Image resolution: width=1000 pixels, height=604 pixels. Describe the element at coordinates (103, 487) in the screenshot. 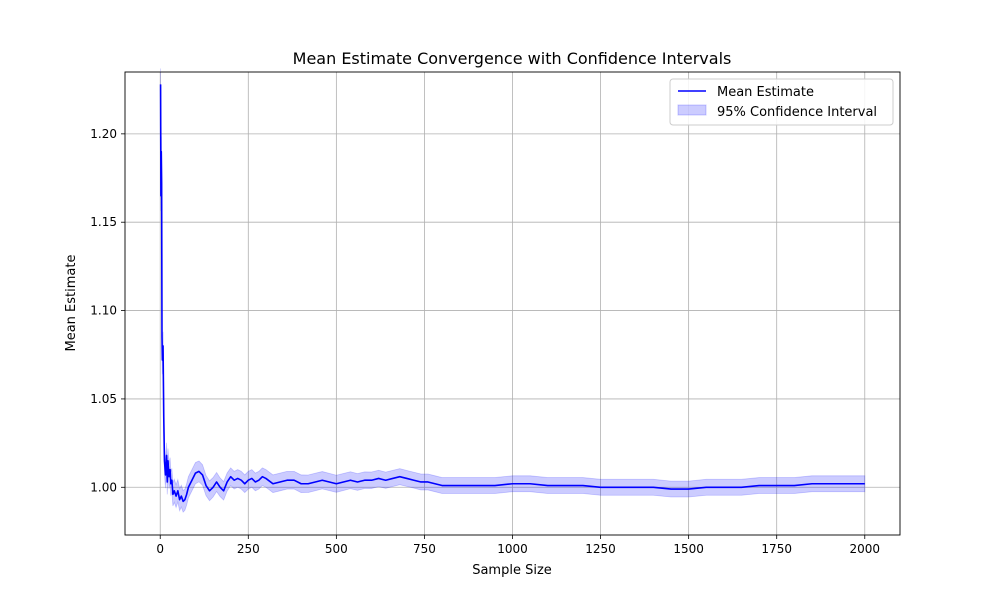

I see `y-tick-label: 1.00` at that location.